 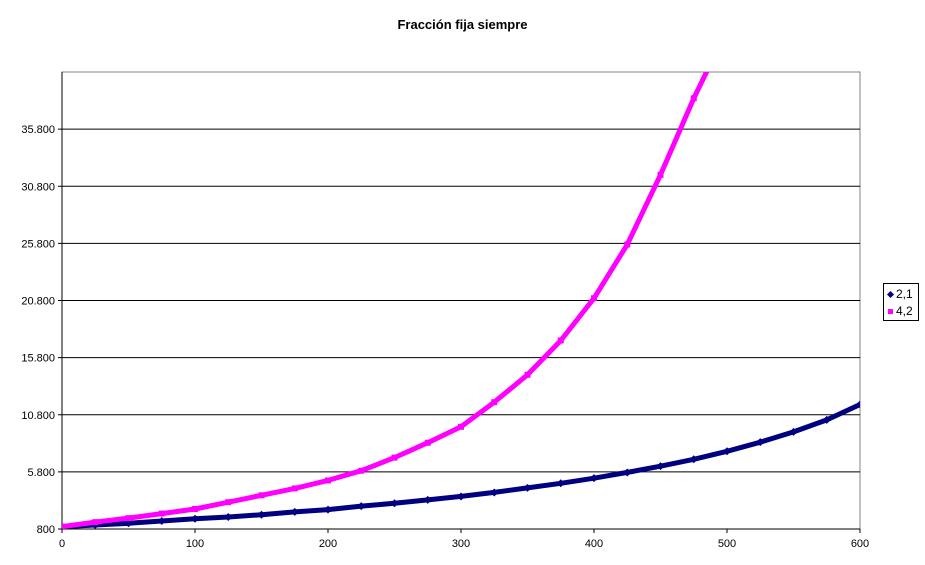 I want to click on x-tick-label: 300, so click(x=461, y=544).